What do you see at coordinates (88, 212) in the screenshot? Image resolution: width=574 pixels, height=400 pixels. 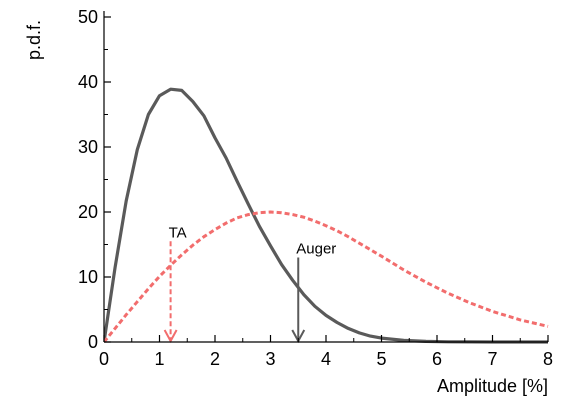 I see `y-tick-label: 20` at bounding box center [88, 212].